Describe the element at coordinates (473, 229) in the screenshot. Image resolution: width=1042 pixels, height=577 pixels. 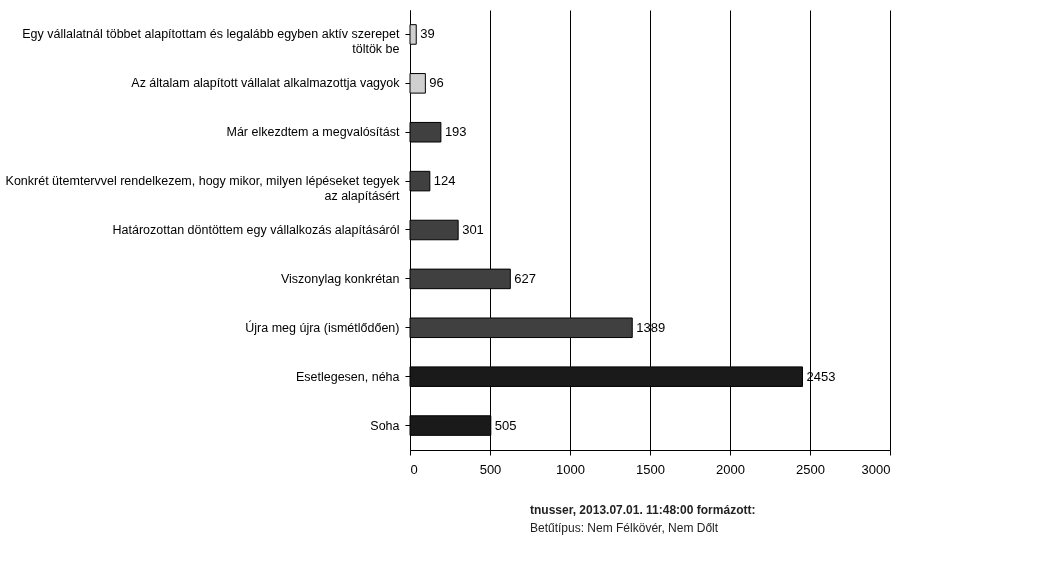
I see `data-label: 301` at that location.